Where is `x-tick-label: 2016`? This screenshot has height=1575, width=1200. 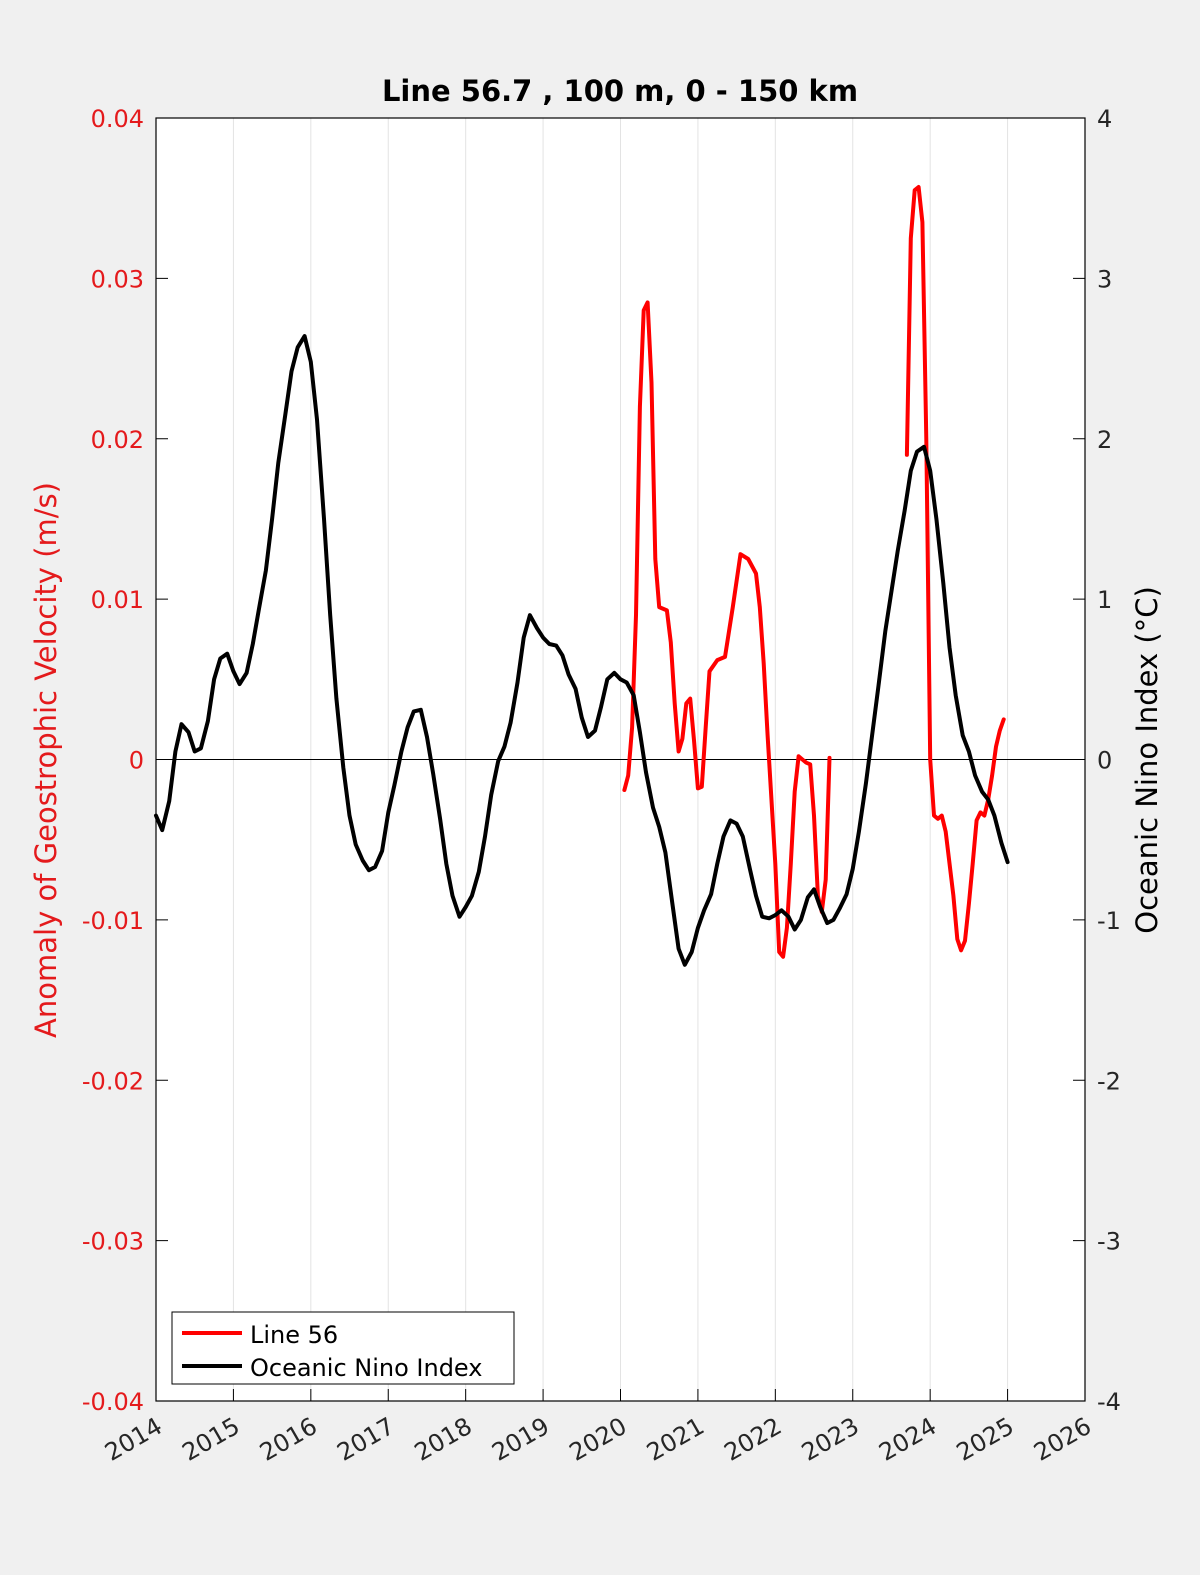
x-tick-label: 2016 is located at coordinates (288, 1439).